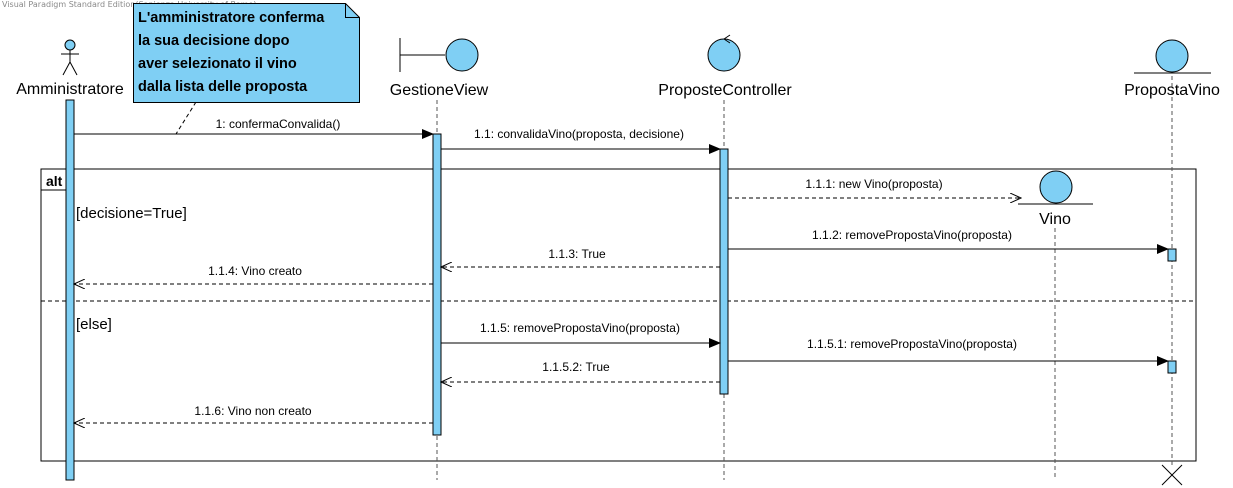  I want to click on message-1-1: 1.1: convalidaVino(proposta, decisione), so click(581, 140).